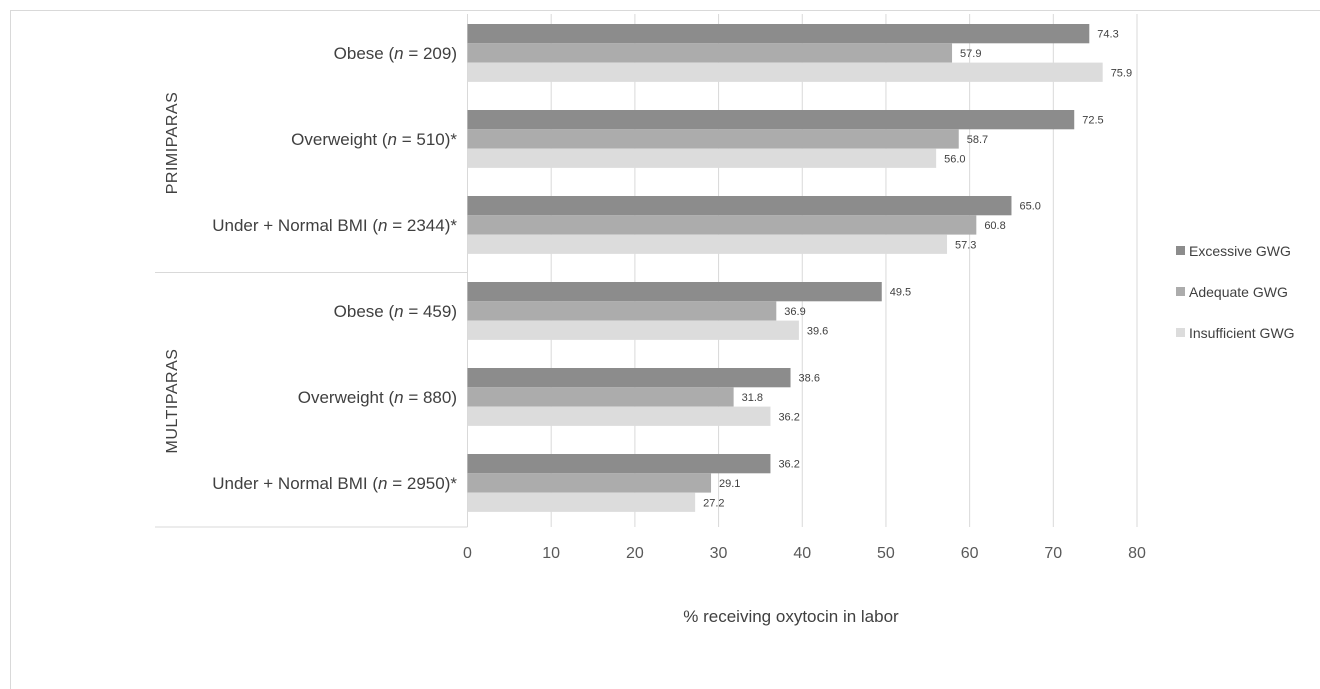 This screenshot has width=1320, height=689. I want to click on category-label: Overweight (n = 510)*, so click(374, 139).